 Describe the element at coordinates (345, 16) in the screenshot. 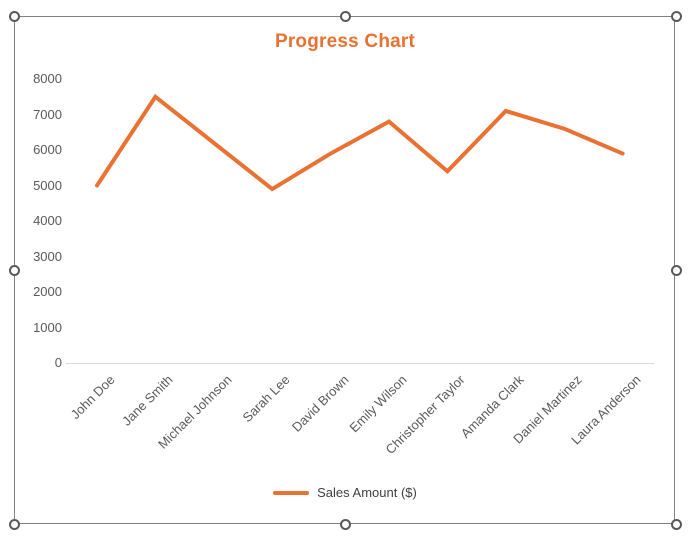

I see `selection-handle-n` at that location.